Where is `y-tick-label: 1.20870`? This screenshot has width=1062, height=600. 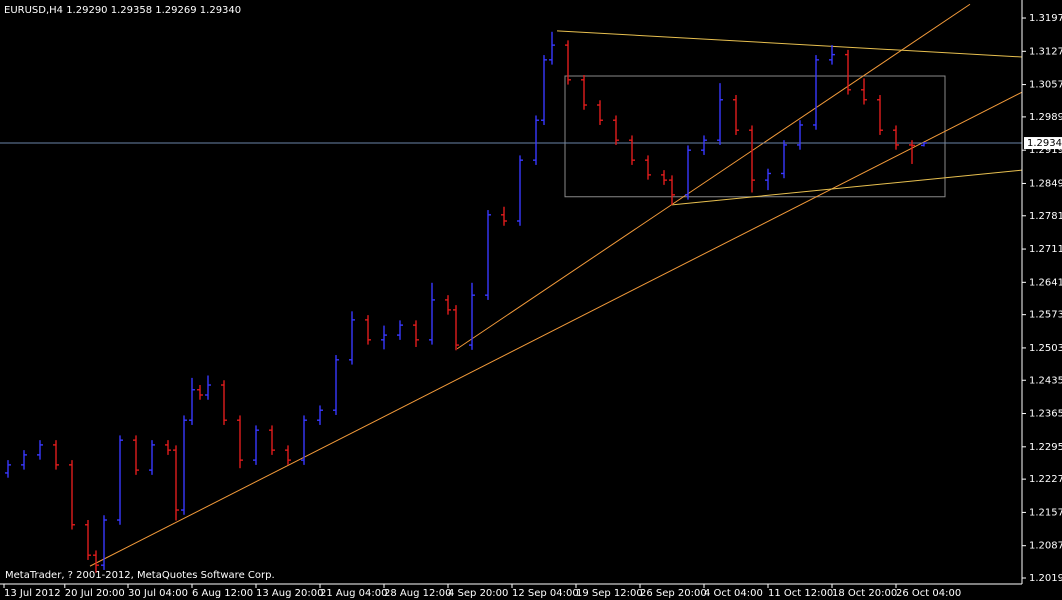 y-tick-label: 1.20870 is located at coordinates (1045, 546).